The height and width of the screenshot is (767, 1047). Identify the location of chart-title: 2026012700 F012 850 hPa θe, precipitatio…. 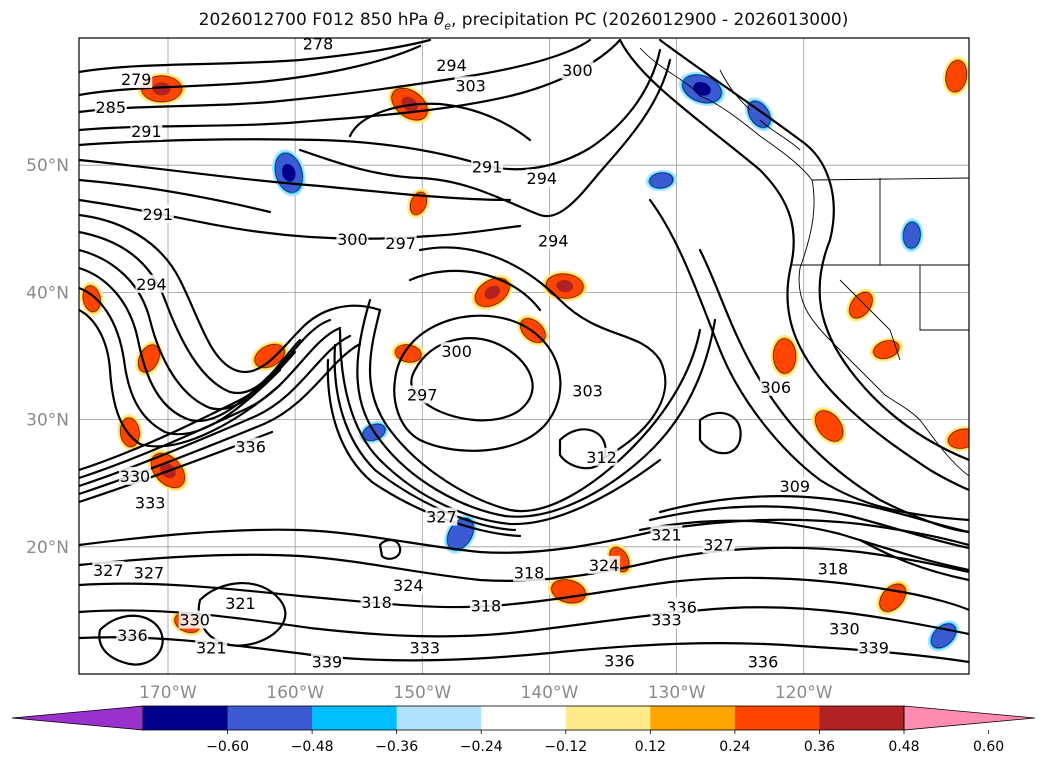
(523, 21).